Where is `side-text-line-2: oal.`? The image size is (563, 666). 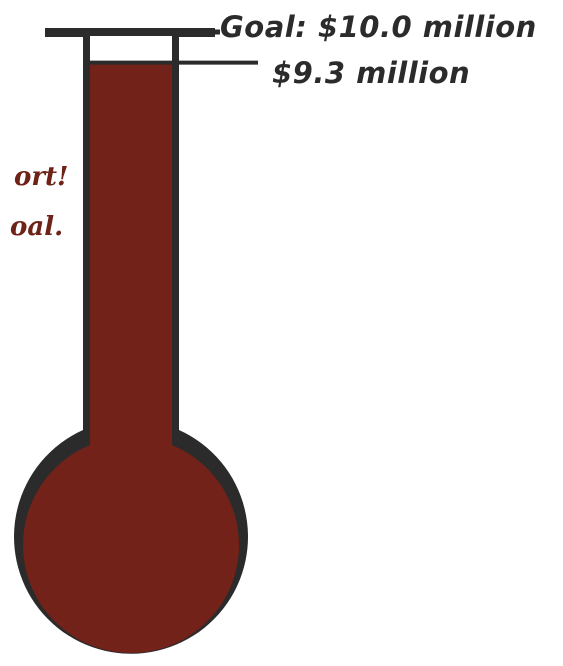
side-text-line-2: oal. is located at coordinates (37, 227).